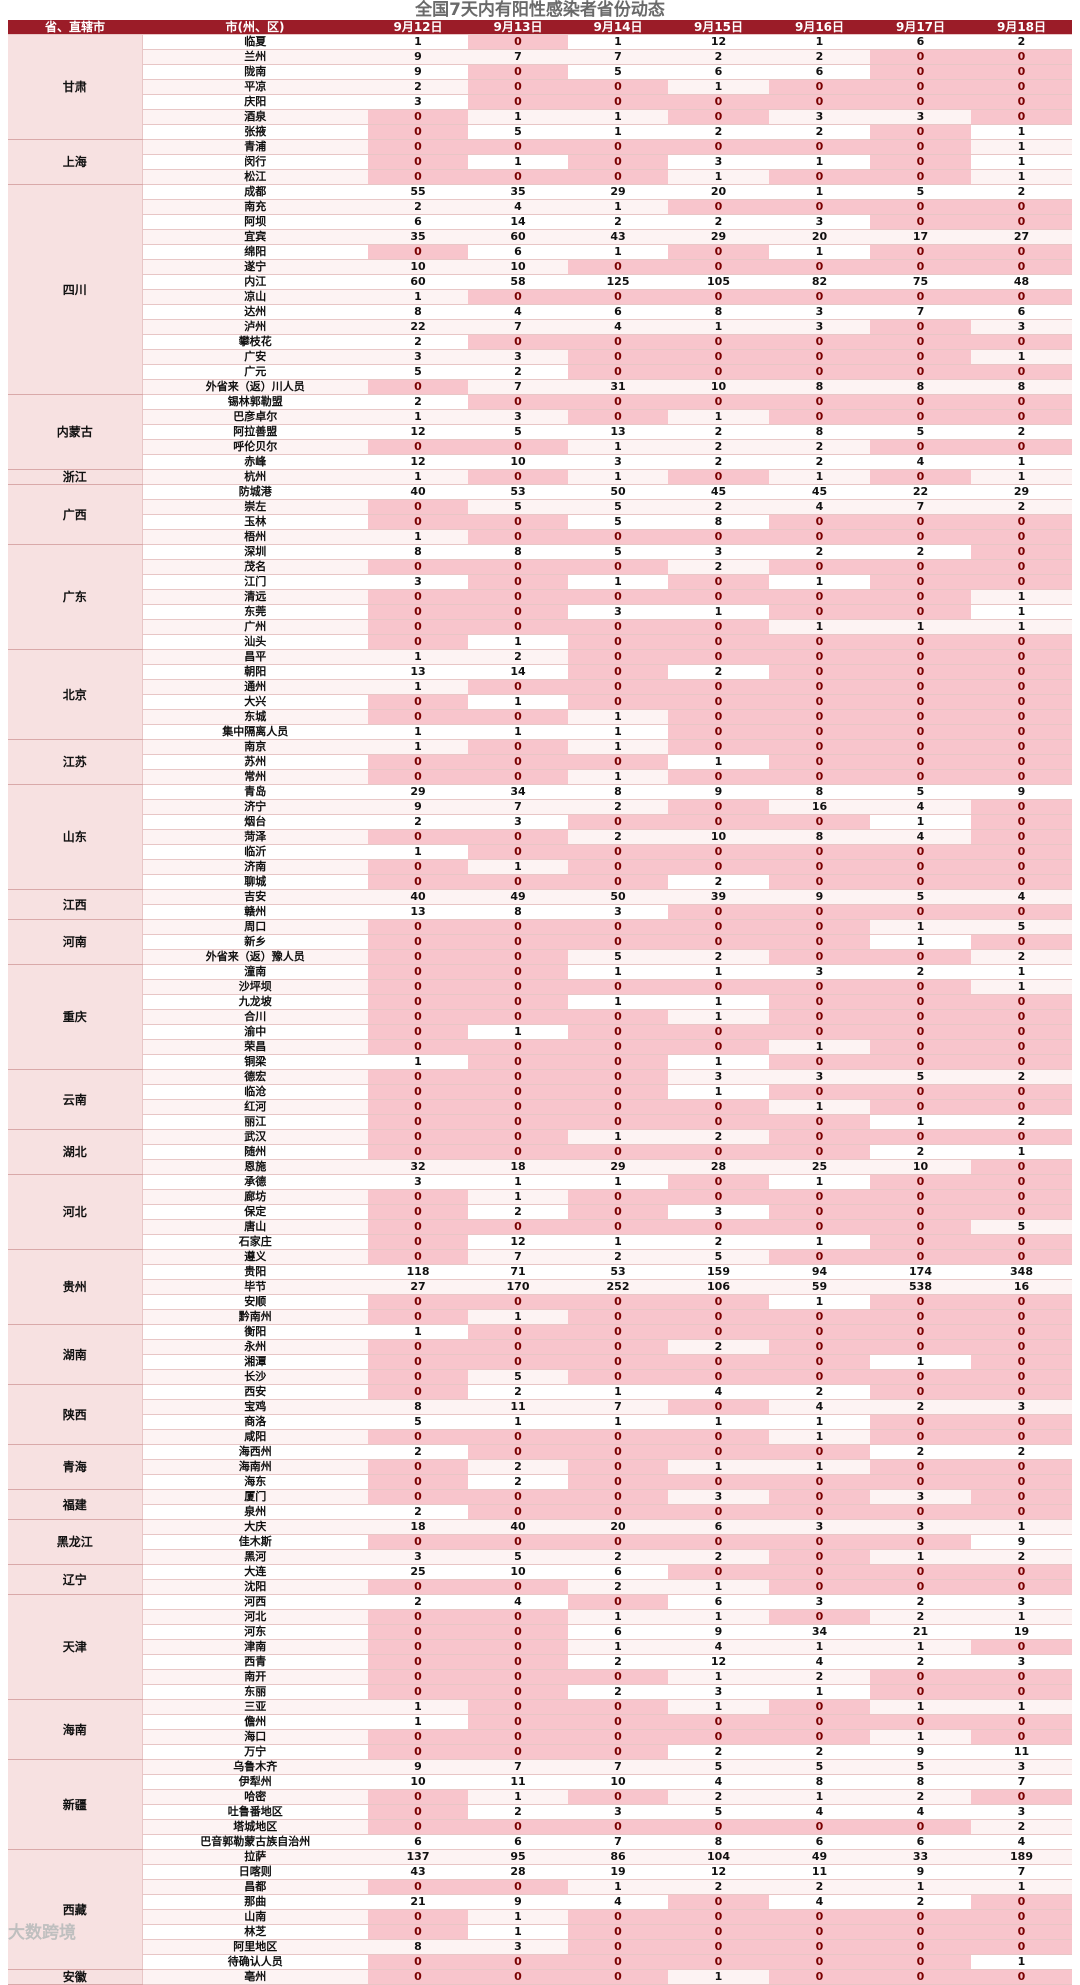 This screenshot has width=1080, height=1985. I want to click on table-row: 济宁 9 7 2 0 16 4 0, so click(540, 807).